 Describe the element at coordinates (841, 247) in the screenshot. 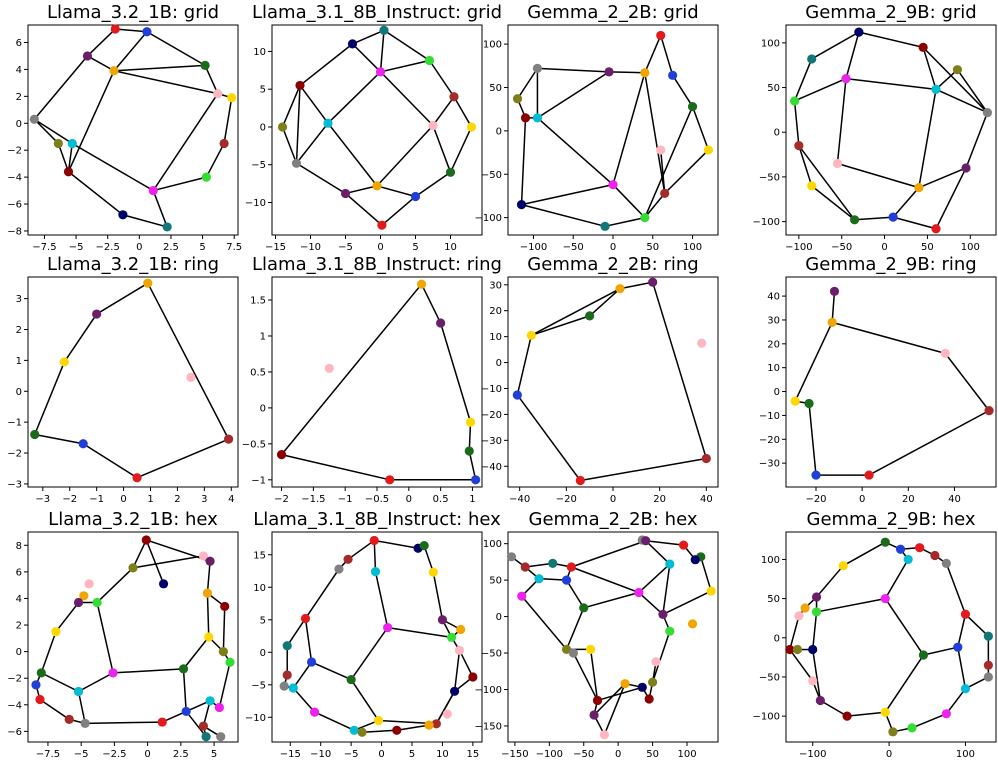

I see `x-tick-label: −50` at that location.